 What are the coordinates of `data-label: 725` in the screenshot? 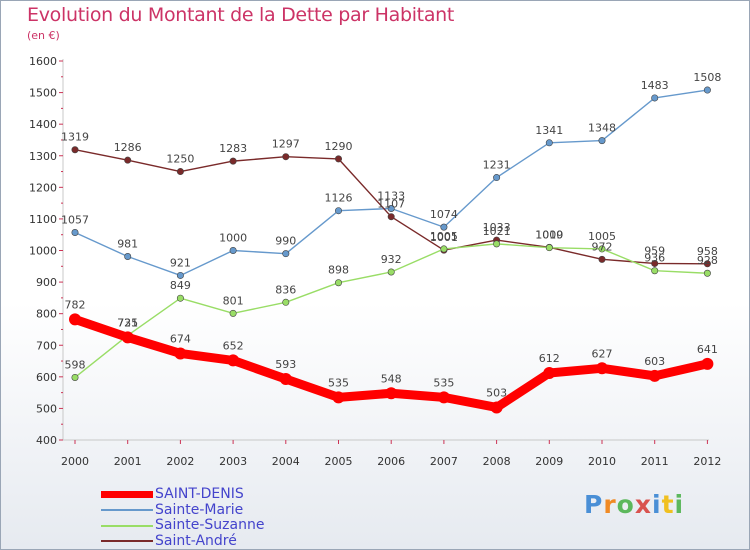 It's located at (127, 322).